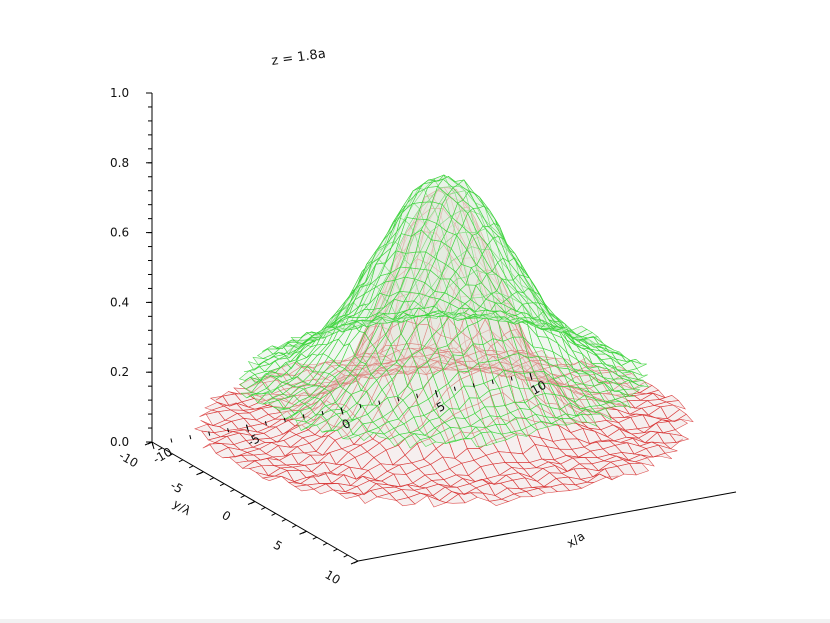 The width and height of the screenshot is (830, 623). I want to click on y-tick-label: 10, so click(333, 577).